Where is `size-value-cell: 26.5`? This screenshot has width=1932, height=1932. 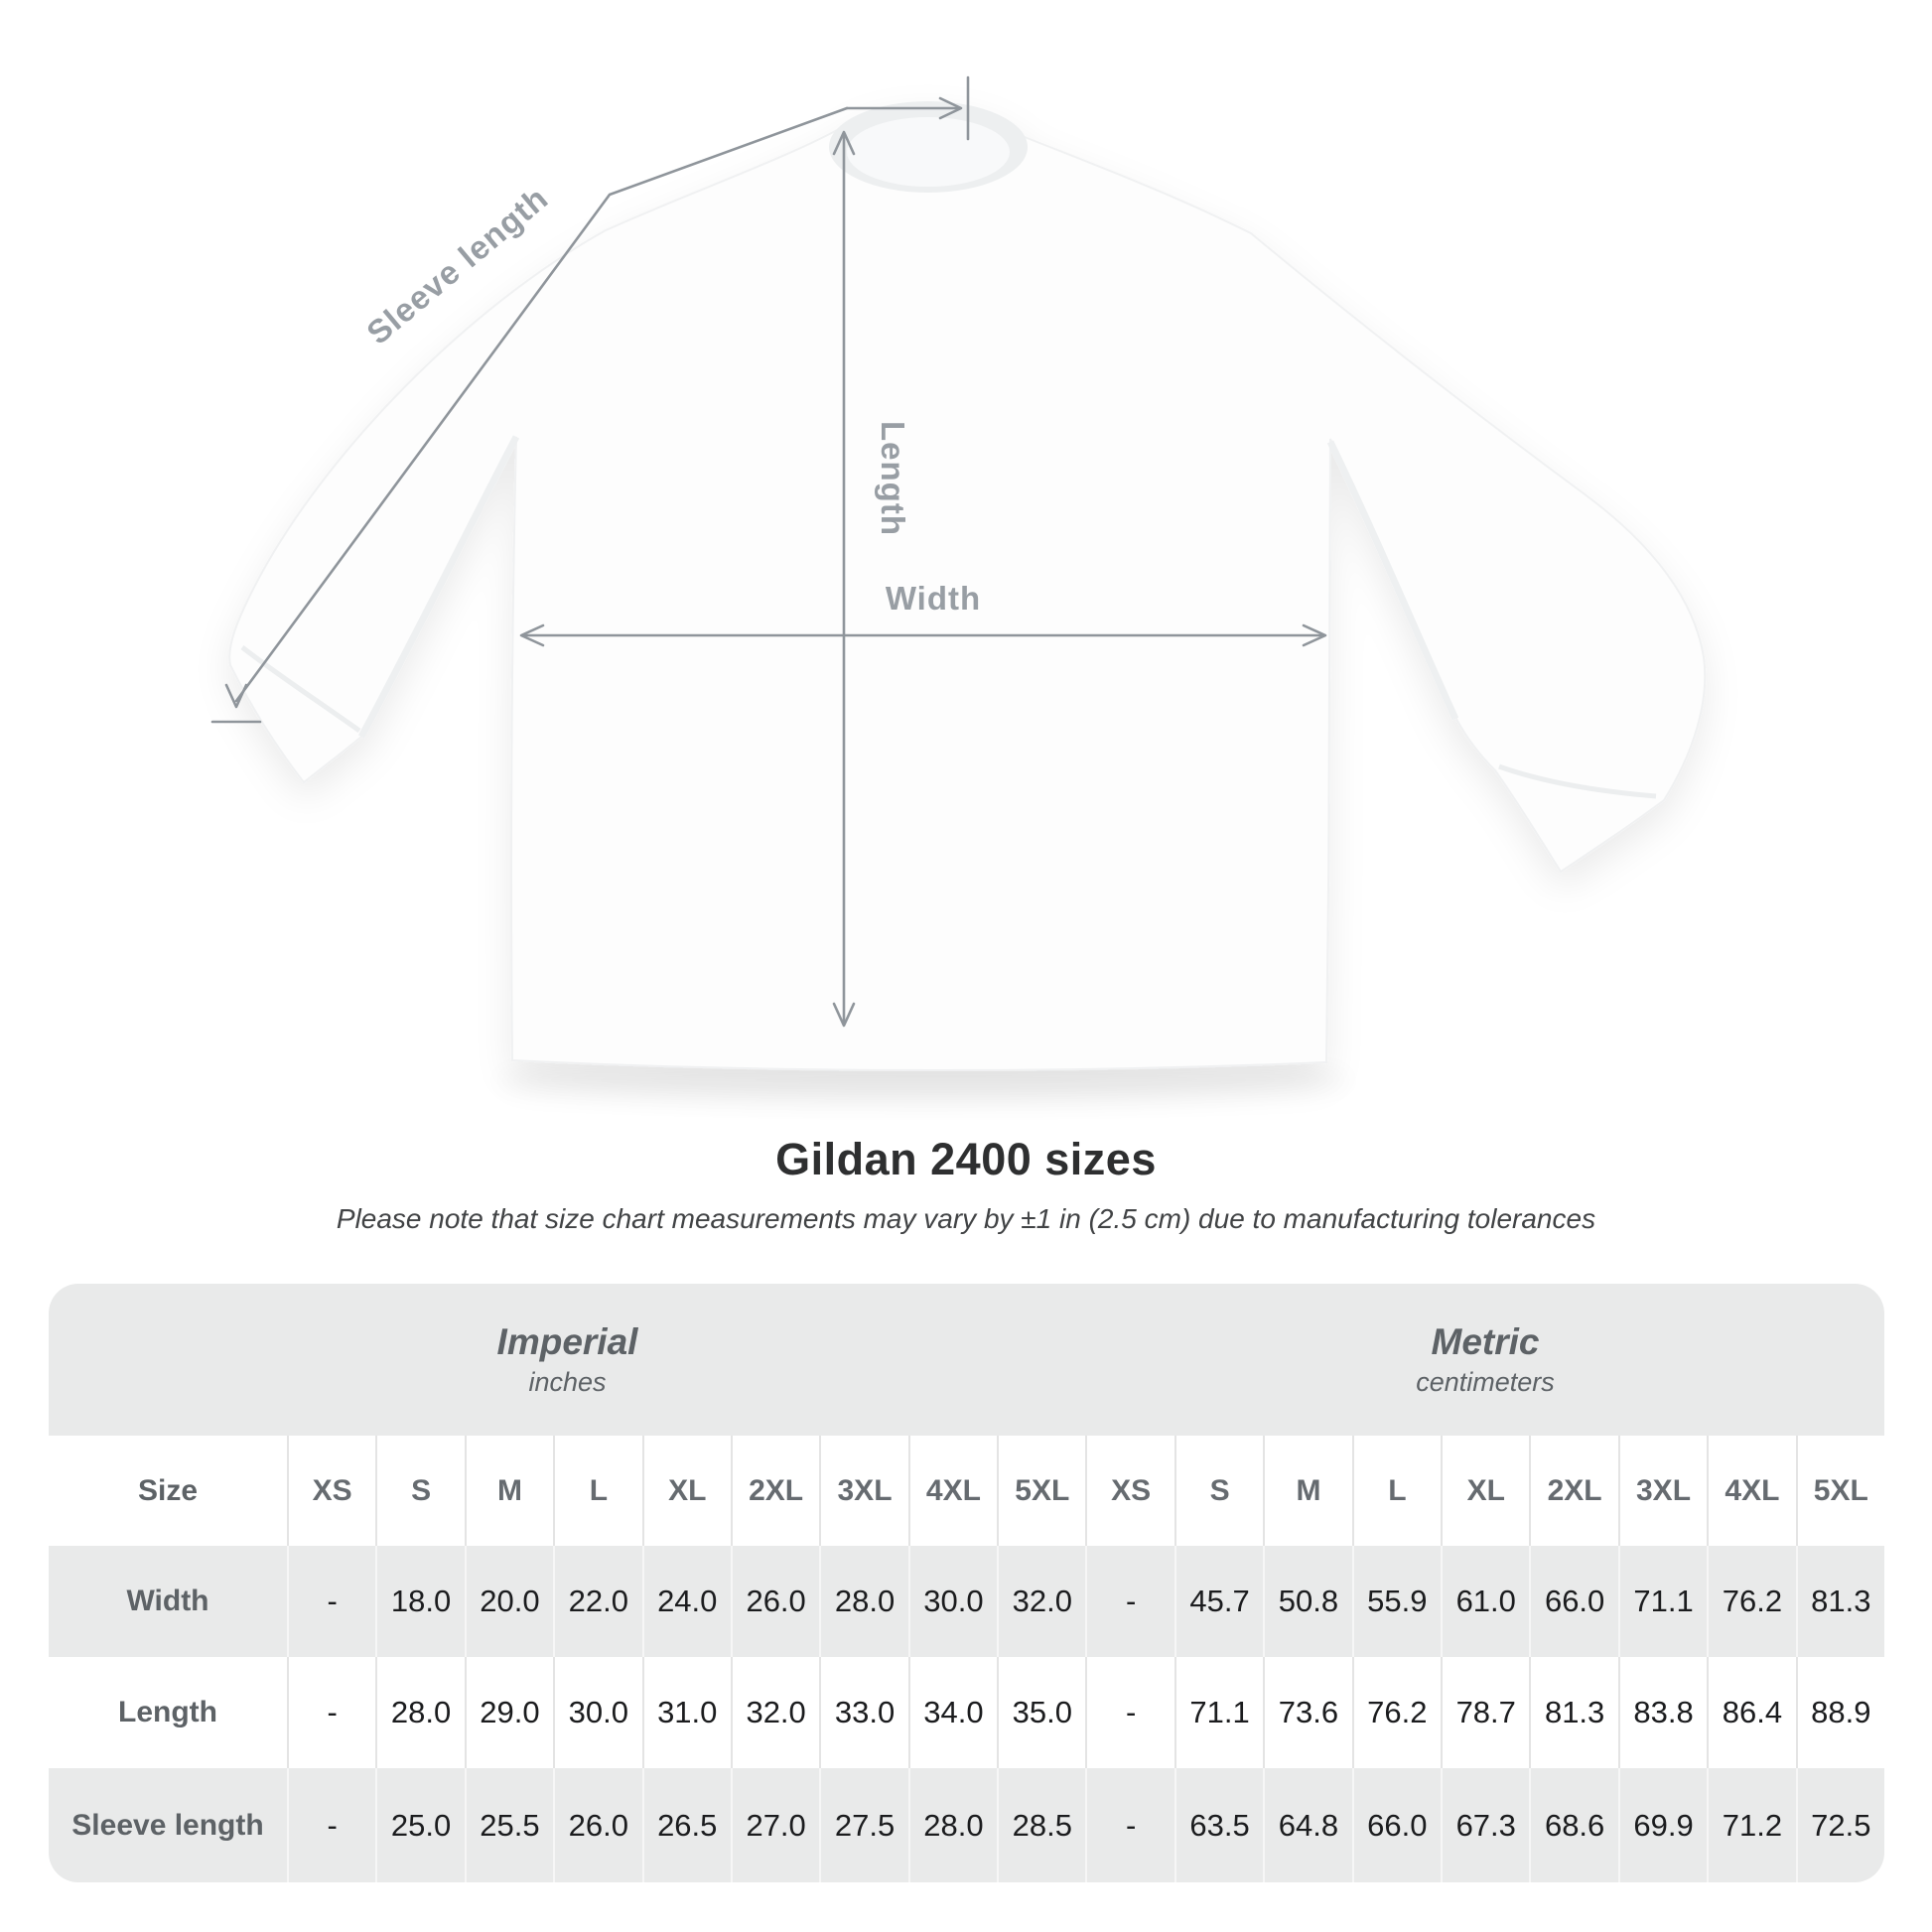
size-value-cell: 26.5 is located at coordinates (686, 1825).